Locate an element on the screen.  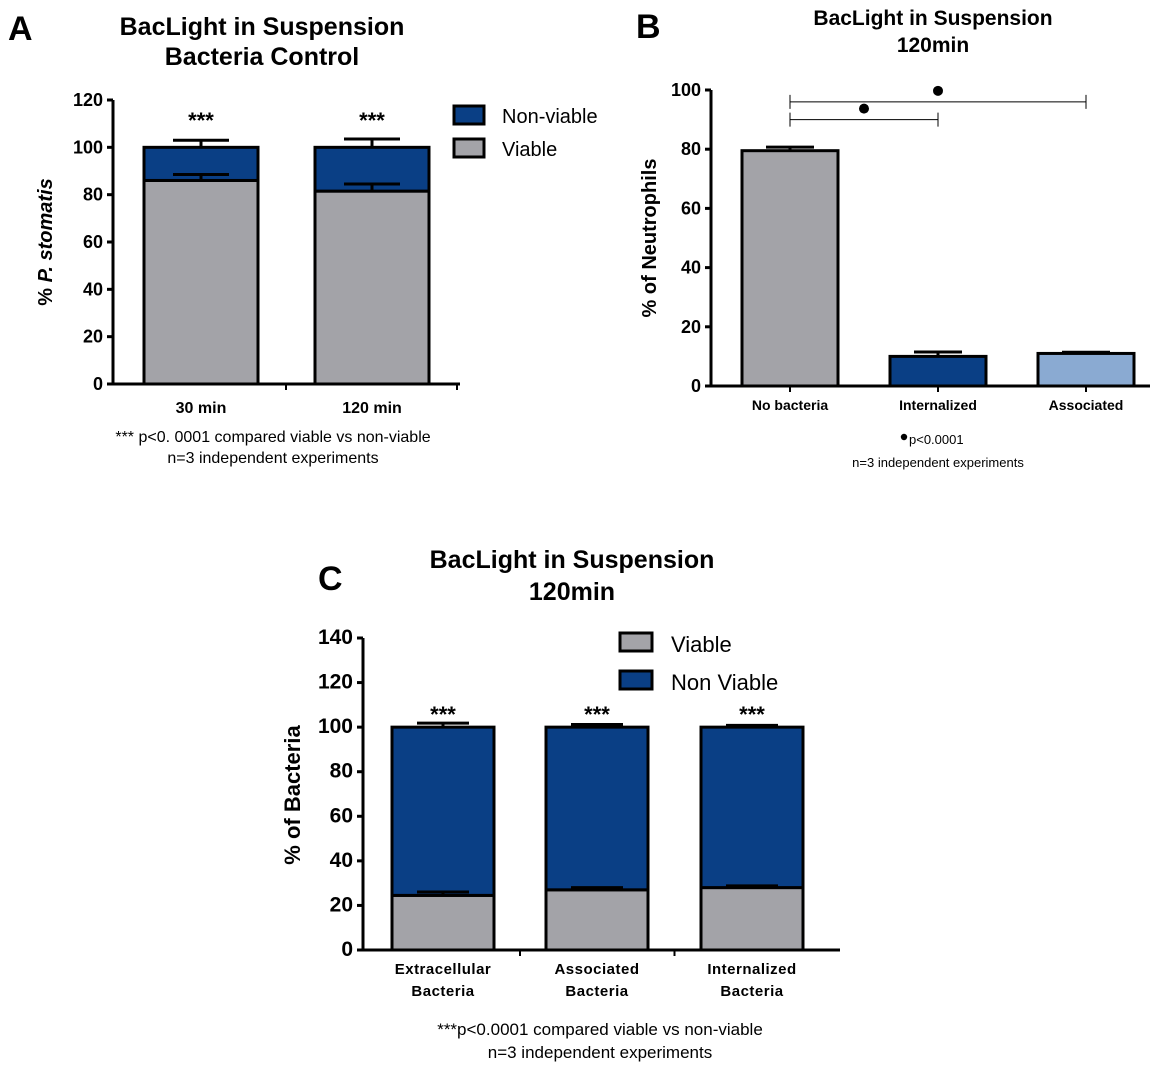
panel-b-y-tick-label: 20 is located at coordinates (691, 327).